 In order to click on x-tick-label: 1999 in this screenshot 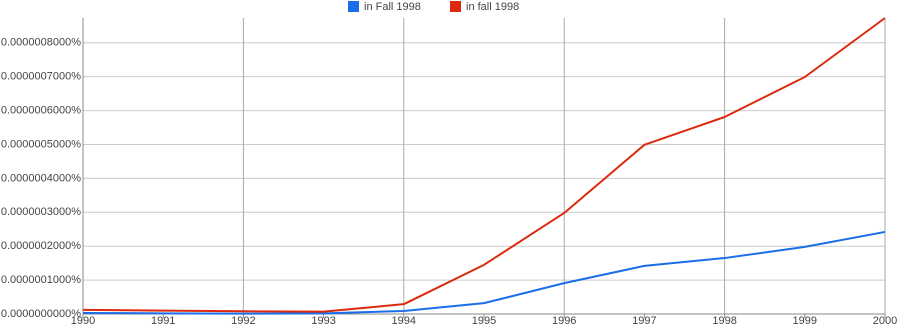, I will do `click(805, 321)`.